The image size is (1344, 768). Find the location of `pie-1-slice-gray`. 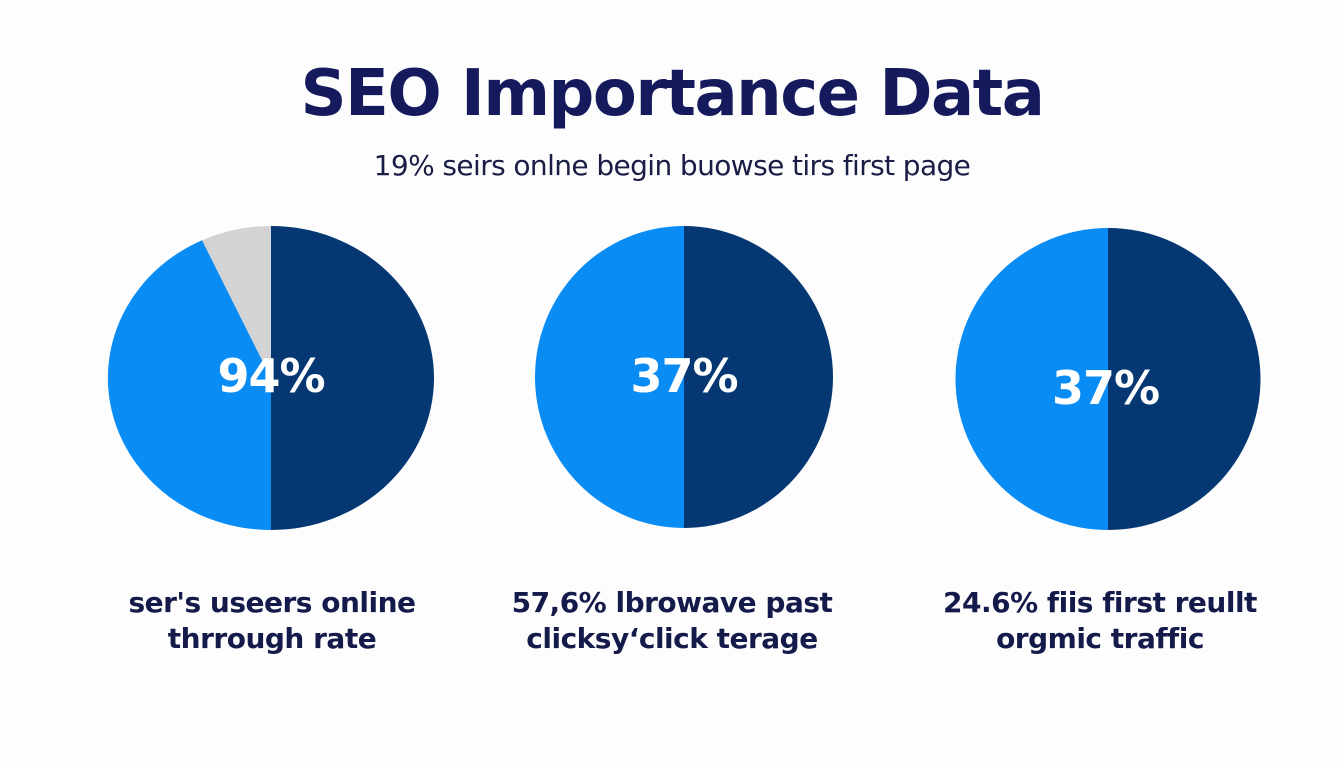

pie-1-slice-gray is located at coordinates (236, 301).